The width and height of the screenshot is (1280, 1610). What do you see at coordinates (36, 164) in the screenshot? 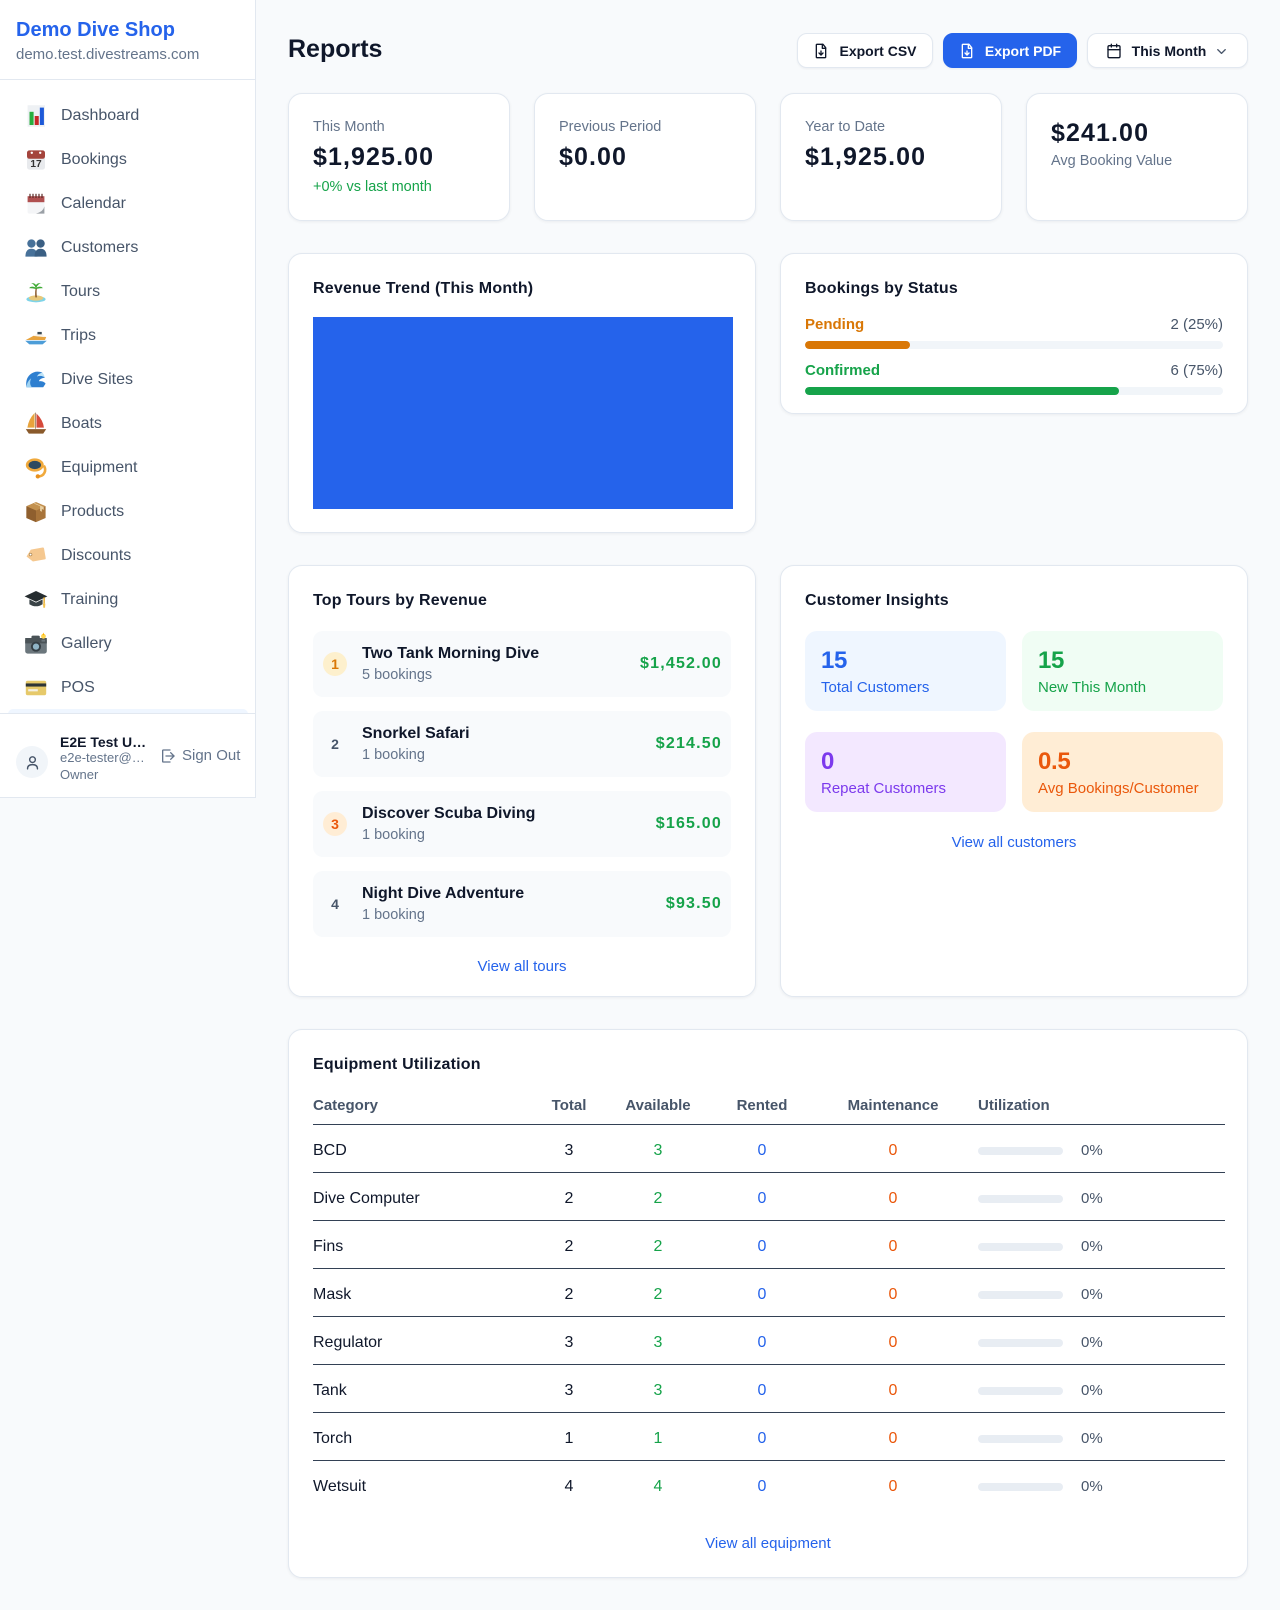
I see `svg-text: 17` at bounding box center [36, 164].